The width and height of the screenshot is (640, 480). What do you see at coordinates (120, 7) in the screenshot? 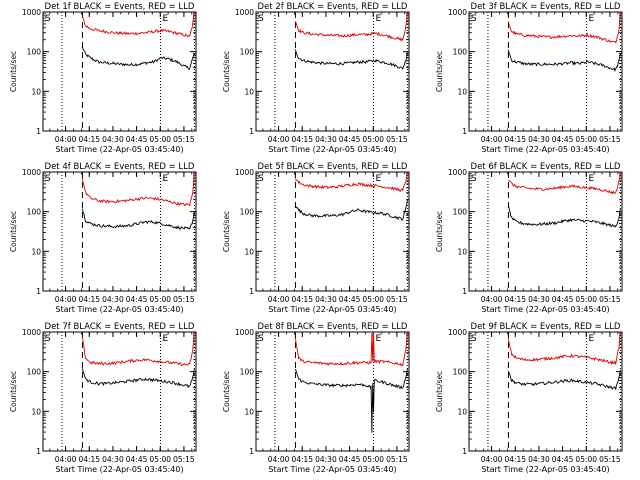
I see `panel-title: Det 1f BLACK = Events, RED = LLD` at bounding box center [120, 7].